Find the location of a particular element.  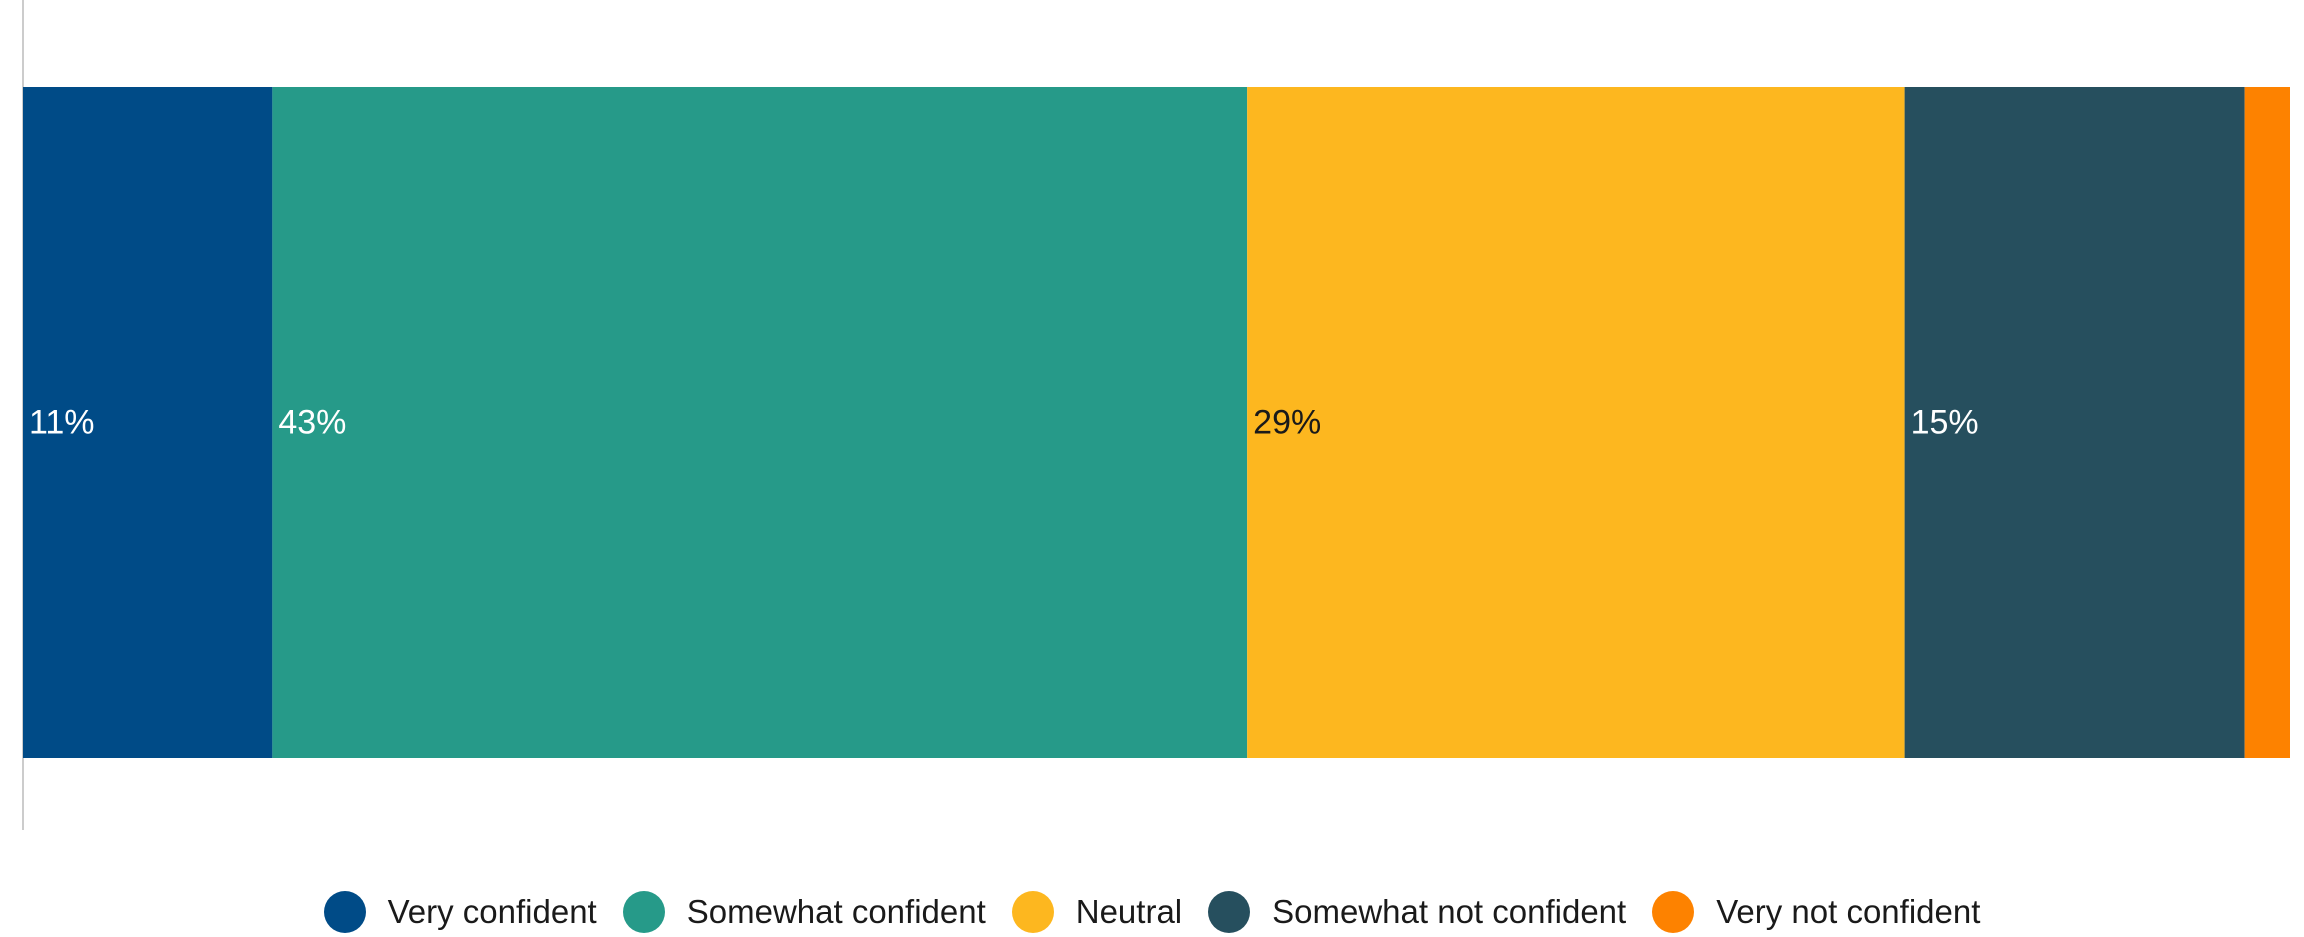

legend-item-3: Somewhat not confident is located at coordinates (1417, 912).